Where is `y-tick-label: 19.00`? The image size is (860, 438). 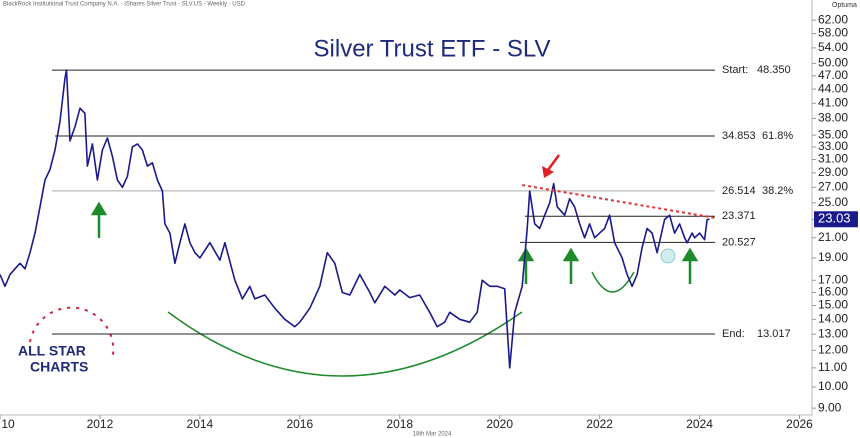
y-tick-label: 19.00 is located at coordinates (833, 257).